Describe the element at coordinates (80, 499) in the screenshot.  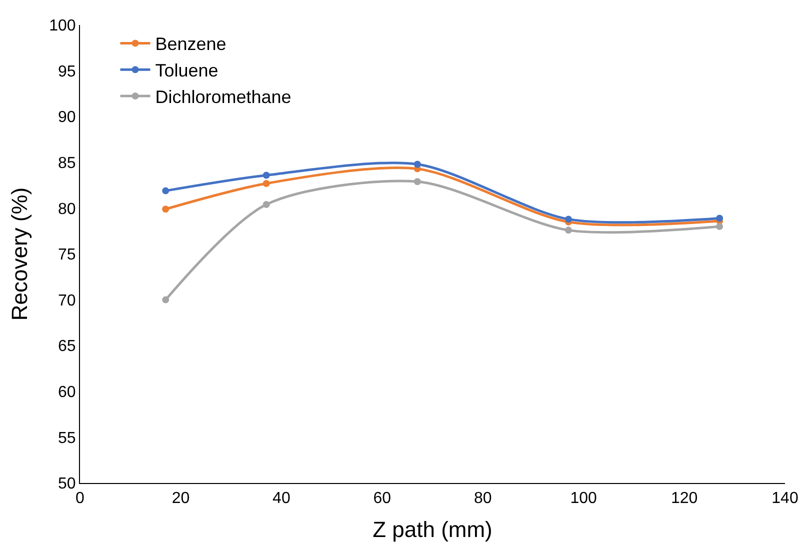
I see `x-tick-label: 0` at that location.